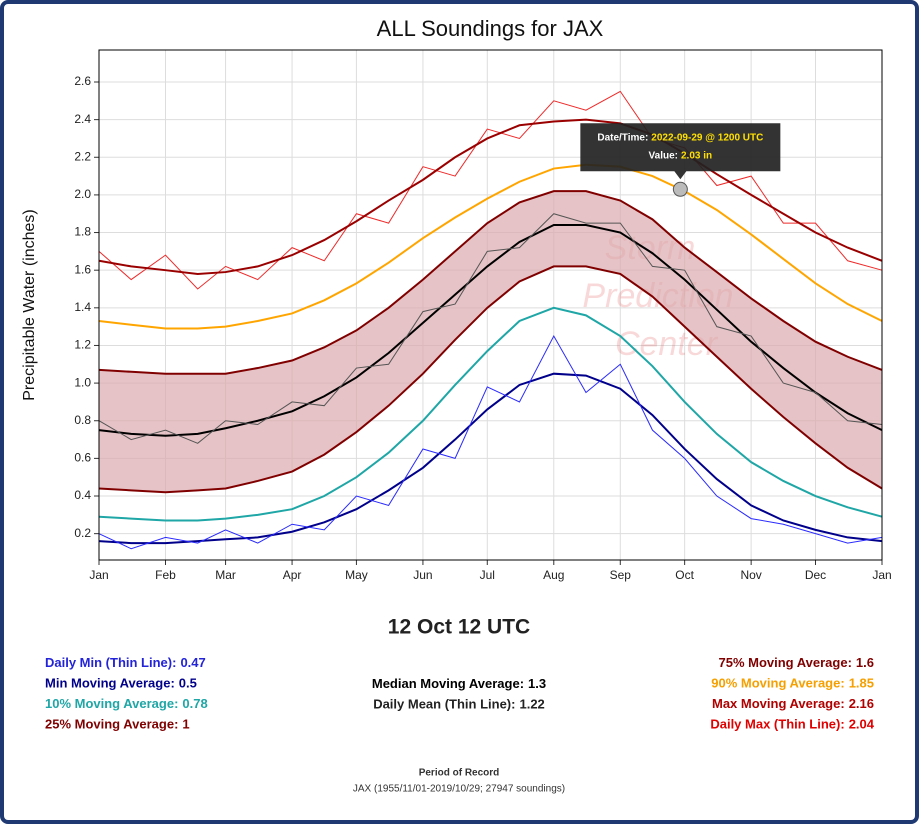 This screenshot has height=824, width=919. What do you see at coordinates (684, 575) in the screenshot?
I see `x-tick-label: Oct` at bounding box center [684, 575].